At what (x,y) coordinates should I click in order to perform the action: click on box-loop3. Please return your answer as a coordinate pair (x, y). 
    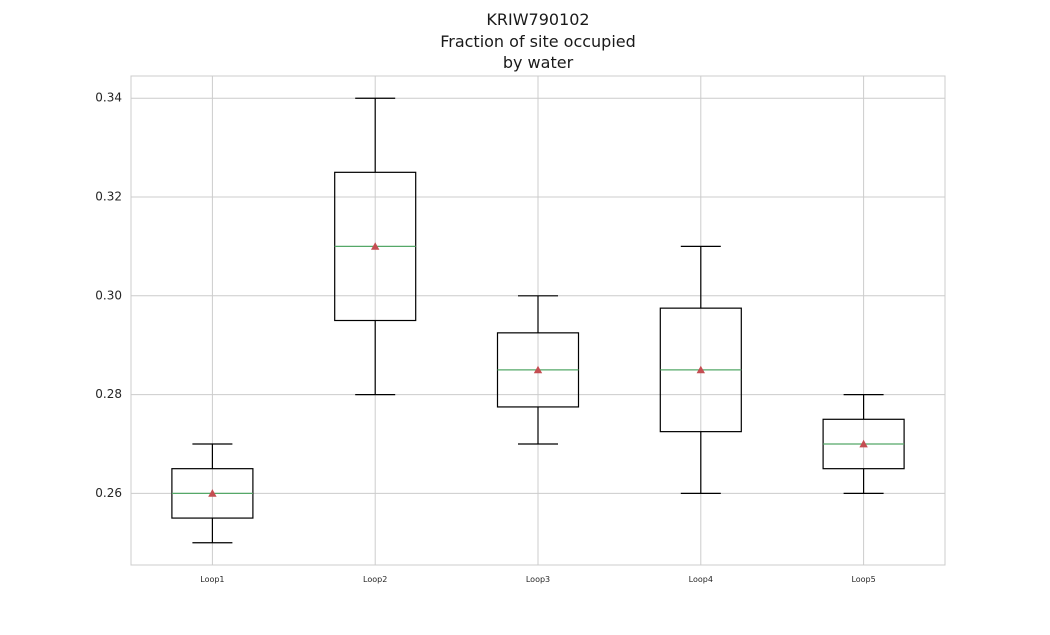
    Looking at the image, I should click on (538, 370).